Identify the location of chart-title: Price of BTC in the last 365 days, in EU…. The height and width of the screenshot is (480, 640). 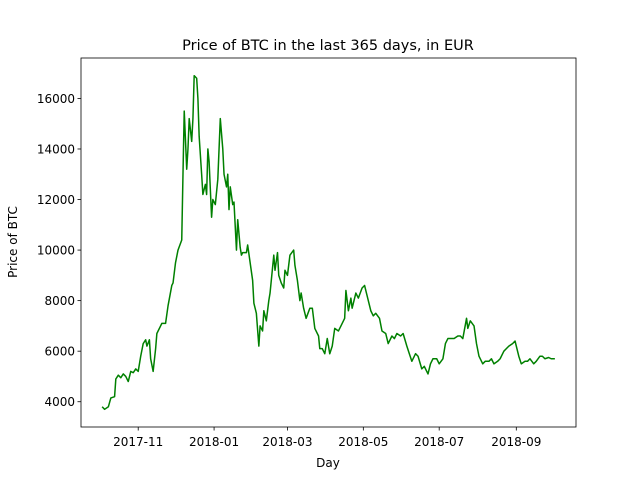
(328, 46).